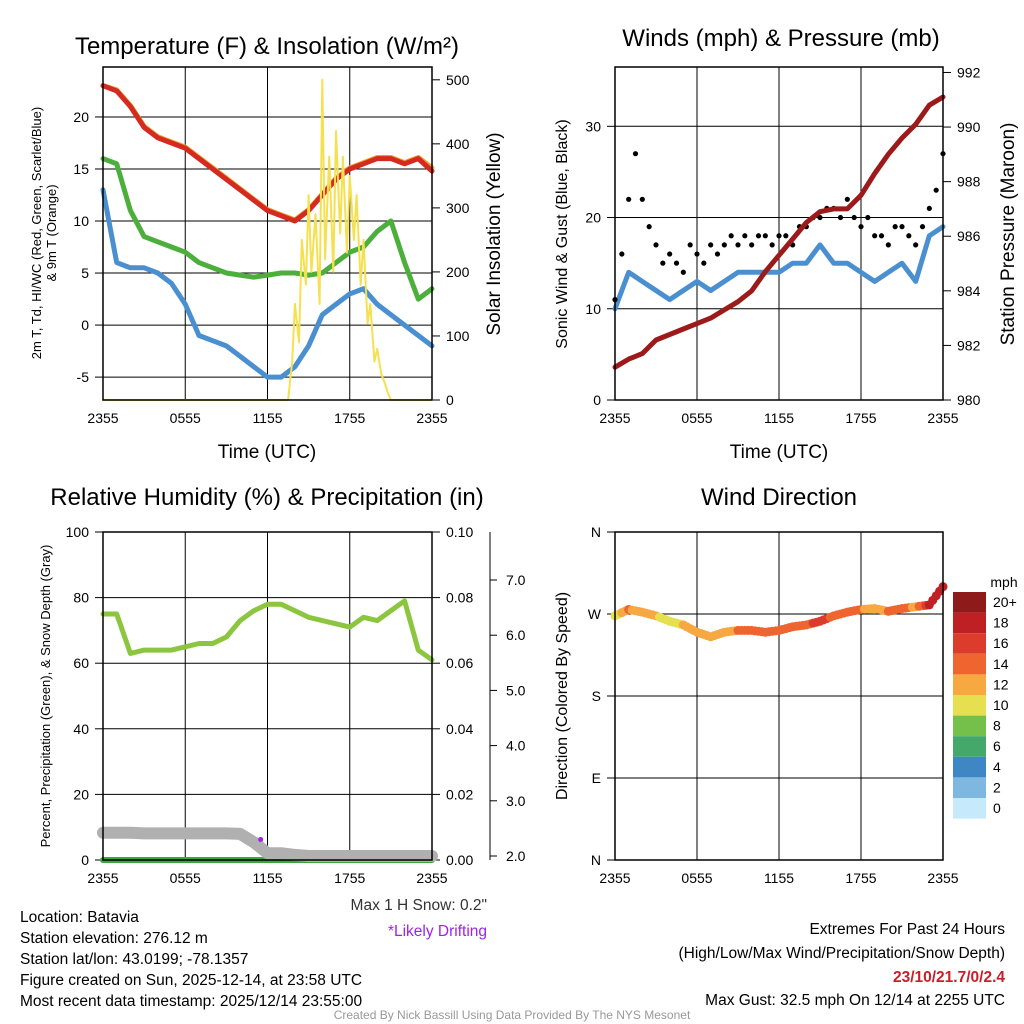 This screenshot has width=1024, height=1024. I want to click on chart1-y2-tick-label: 982, so click(969, 345).